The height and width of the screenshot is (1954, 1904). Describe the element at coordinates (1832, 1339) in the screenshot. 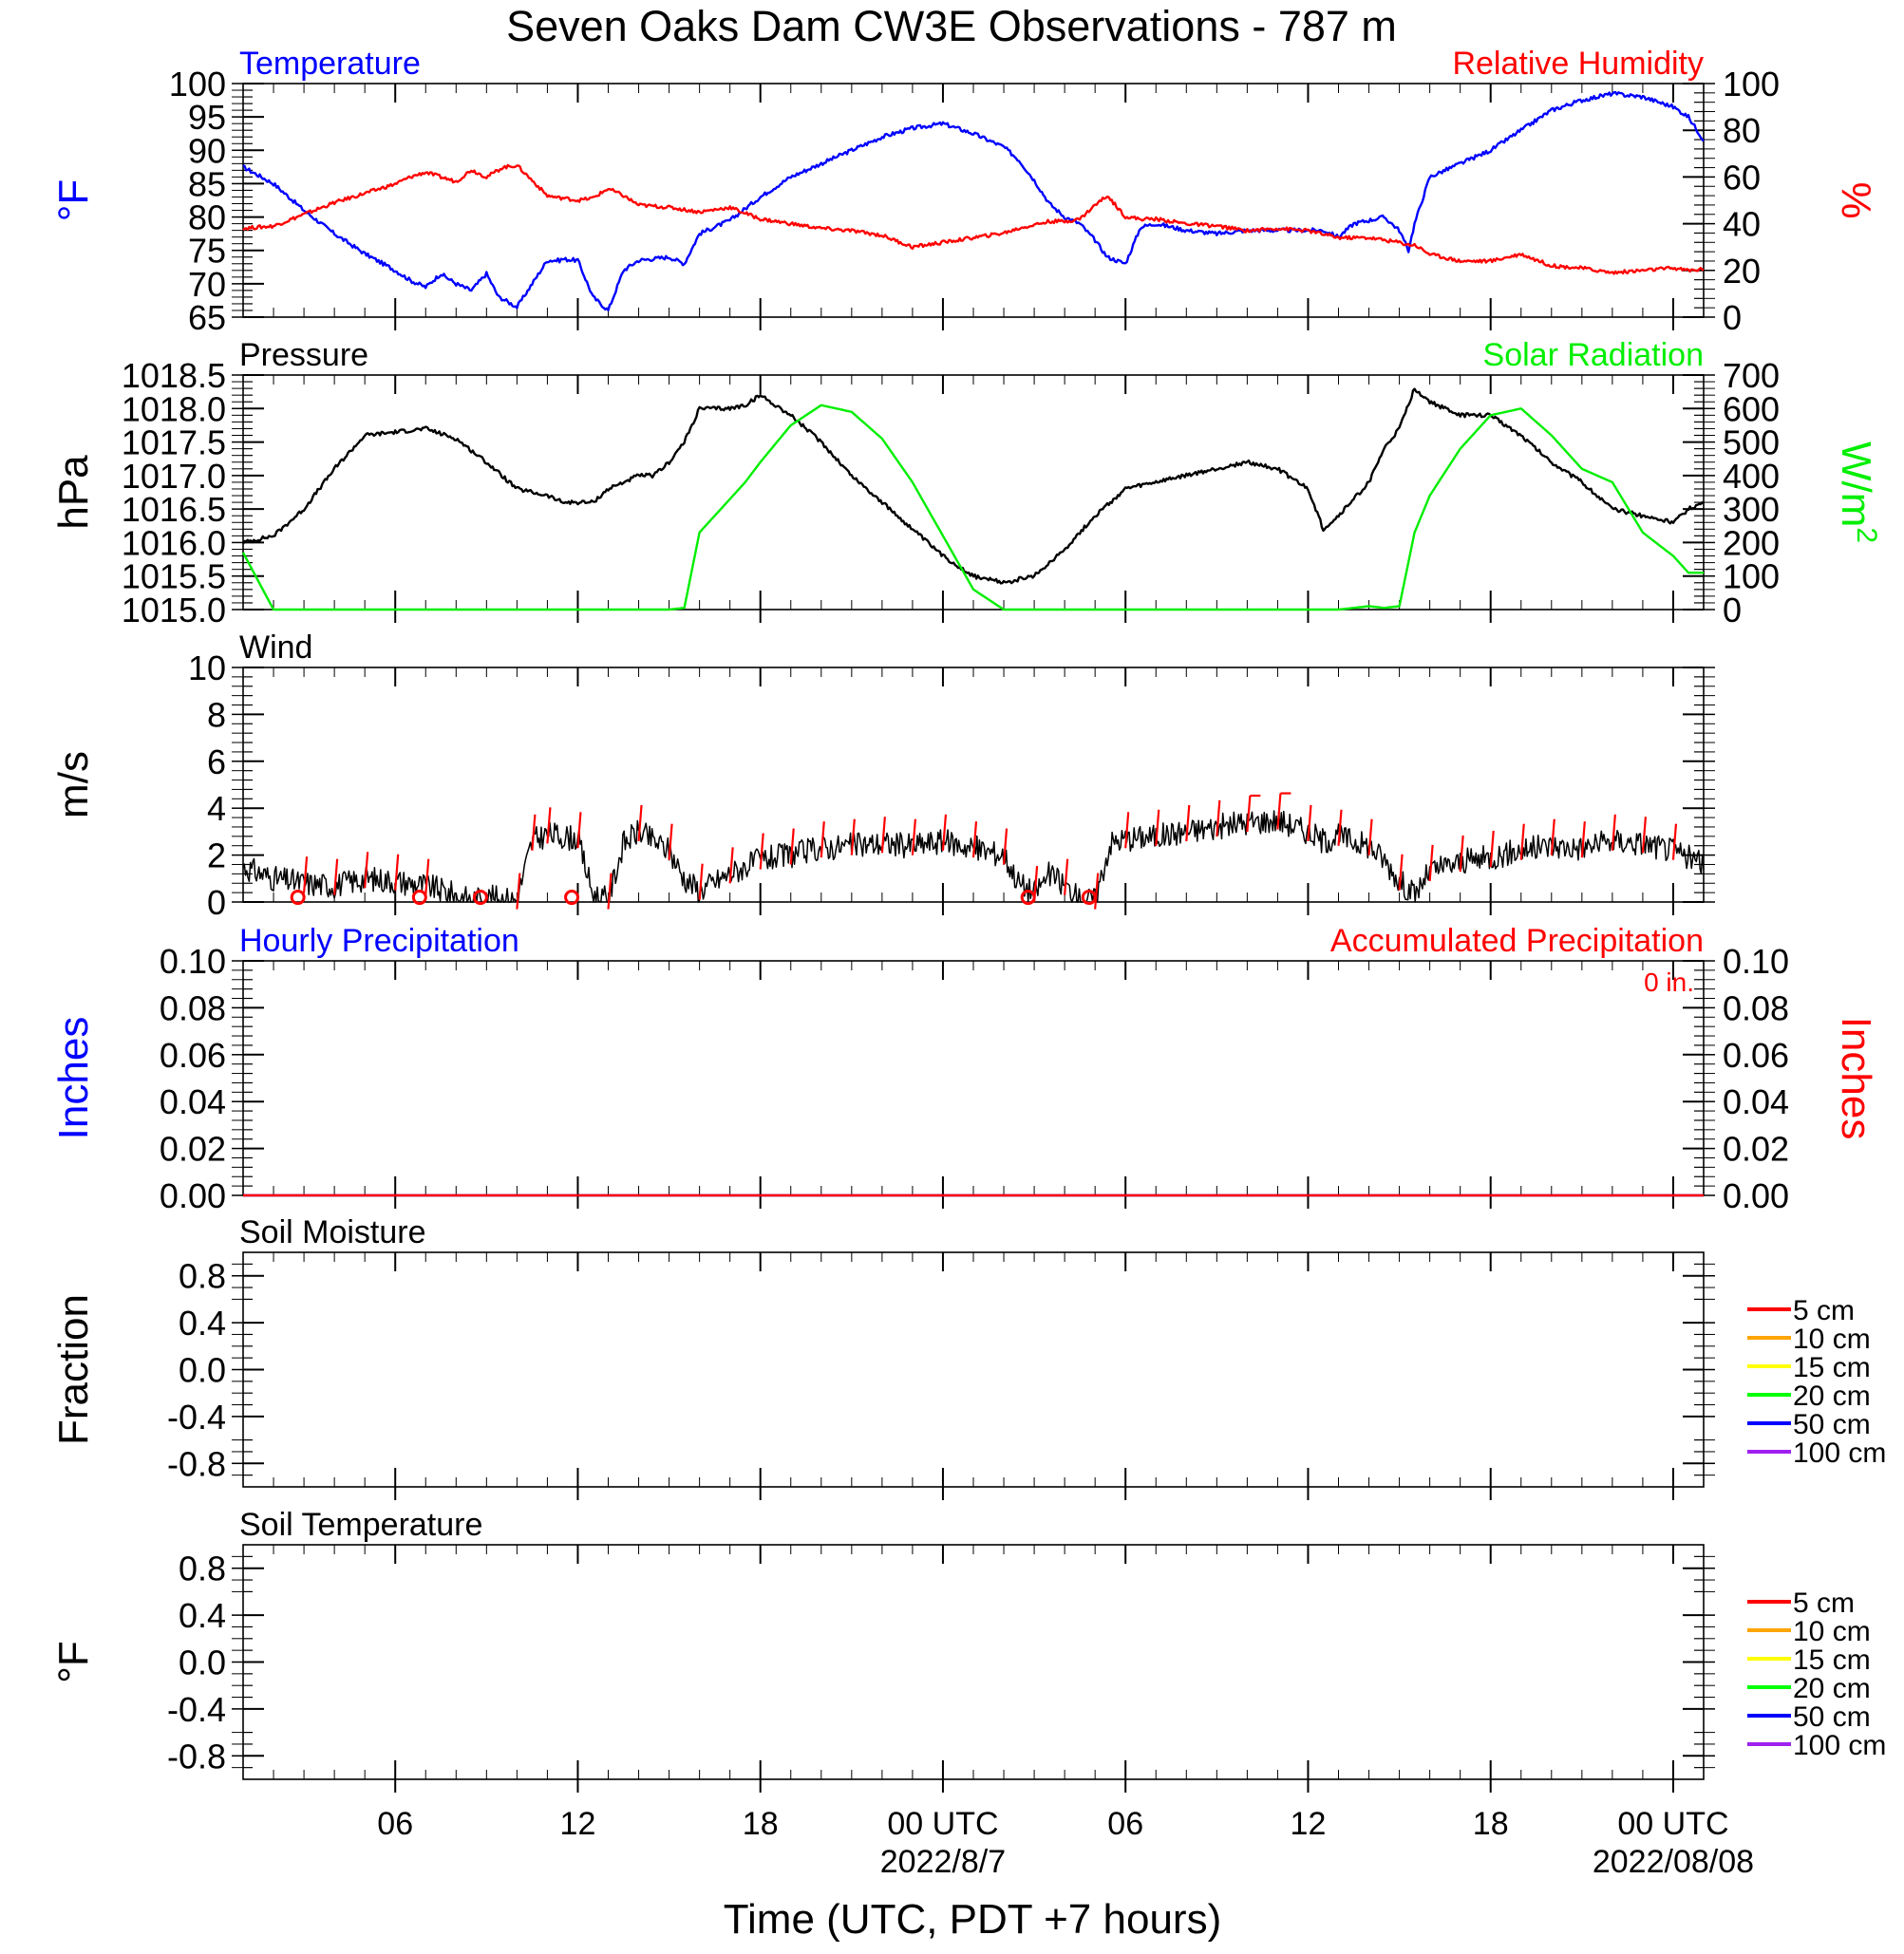

I see `soil-moisture-legend-label: 10 cm` at that location.